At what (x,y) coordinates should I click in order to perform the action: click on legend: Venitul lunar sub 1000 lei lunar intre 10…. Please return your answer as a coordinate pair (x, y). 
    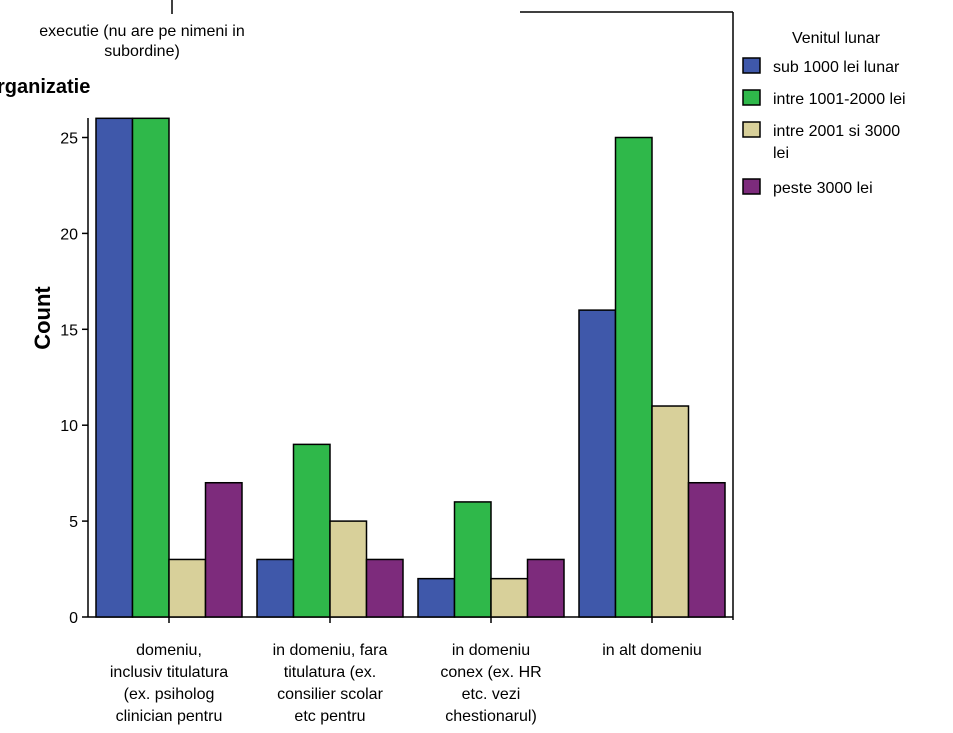
    Looking at the image, I should click on (824, 113).